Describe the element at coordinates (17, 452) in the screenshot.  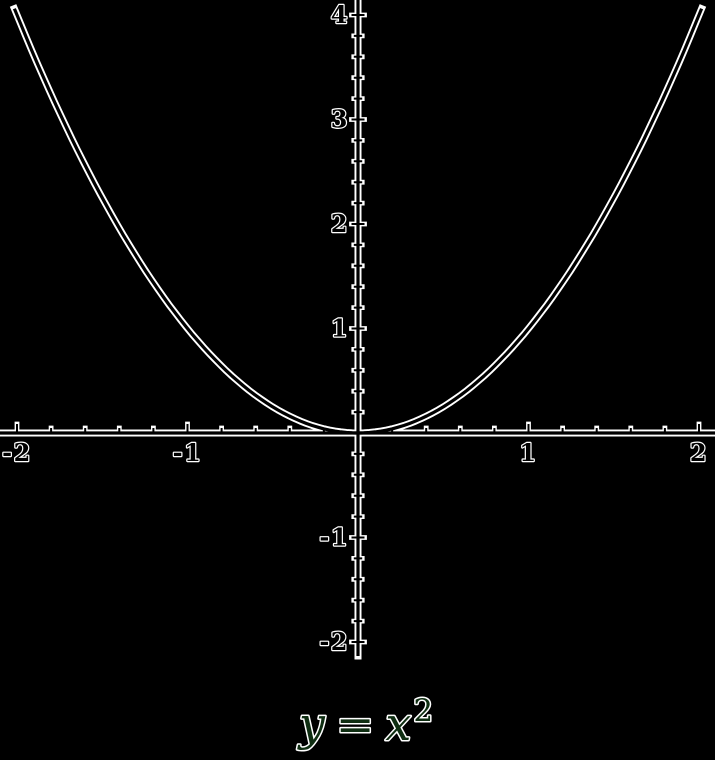
I see `x-tick-label: -2` at that location.